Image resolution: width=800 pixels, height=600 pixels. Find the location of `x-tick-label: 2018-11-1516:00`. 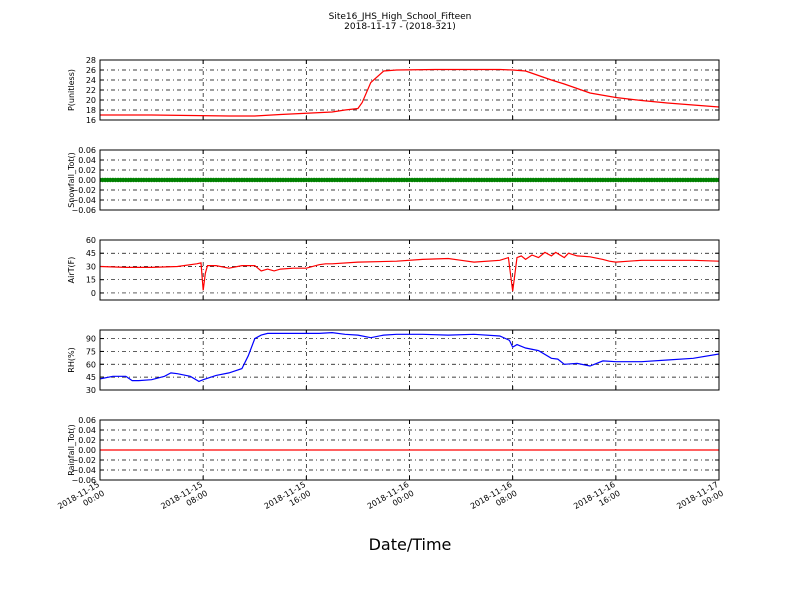

x-tick-label: 2018-11-1516:00 is located at coordinates (288, 500).